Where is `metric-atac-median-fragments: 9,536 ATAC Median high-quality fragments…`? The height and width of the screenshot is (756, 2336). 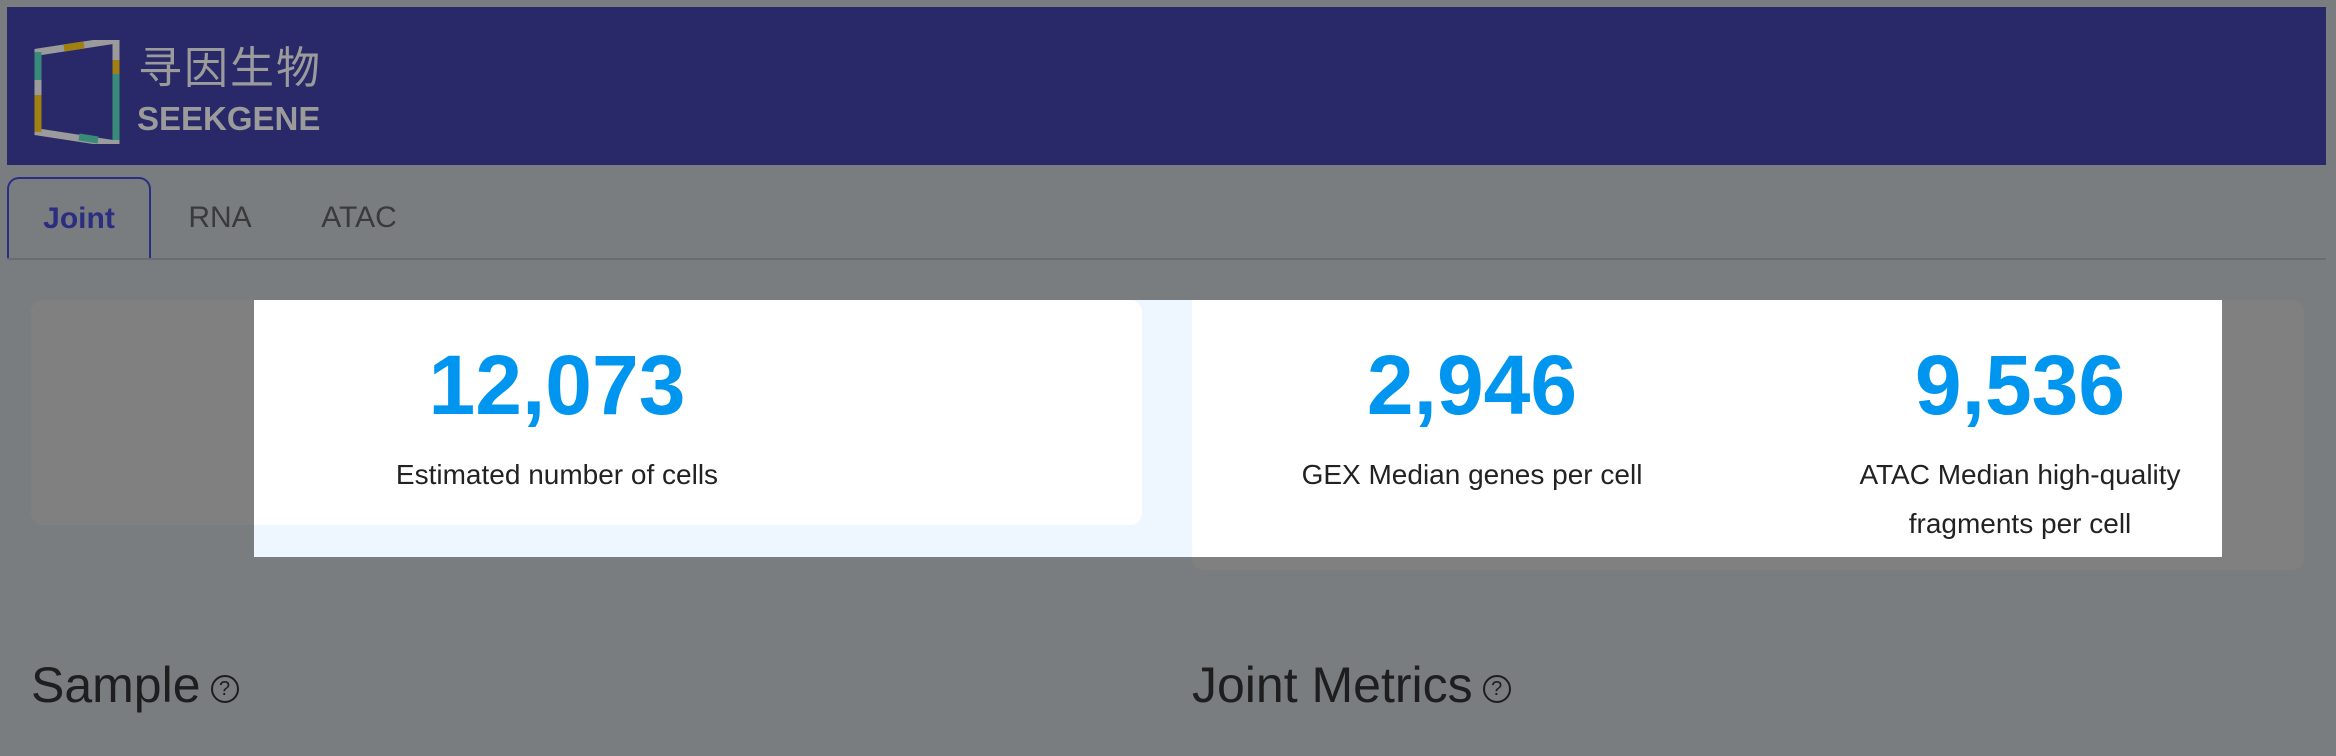 metric-atac-median-fragments: 9,536 ATAC Median high-quality fragments… is located at coordinates (2020, 444).